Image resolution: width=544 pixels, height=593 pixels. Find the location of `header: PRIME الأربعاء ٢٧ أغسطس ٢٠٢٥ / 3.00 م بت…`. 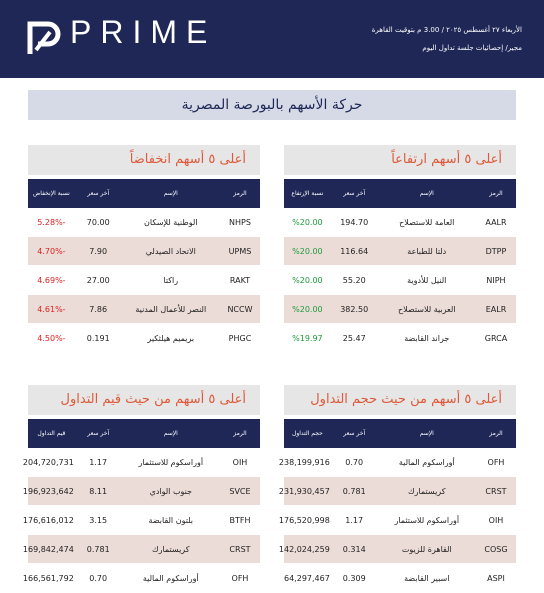

header: PRIME الأربعاء ٢٧ أغسطس ٢٠٢٥ / 3.00 م بت… is located at coordinates (272, 39).